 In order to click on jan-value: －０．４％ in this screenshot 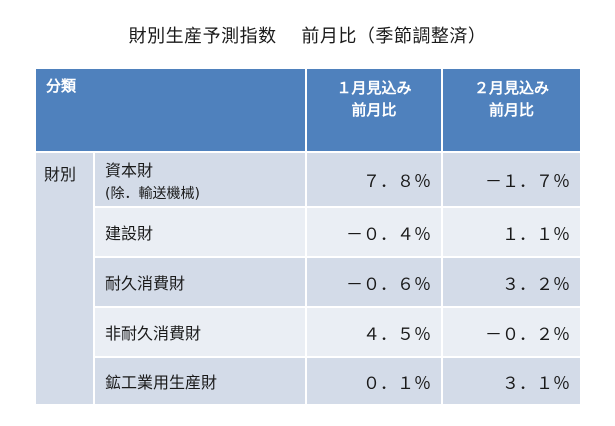, I will do `click(375, 232)`.